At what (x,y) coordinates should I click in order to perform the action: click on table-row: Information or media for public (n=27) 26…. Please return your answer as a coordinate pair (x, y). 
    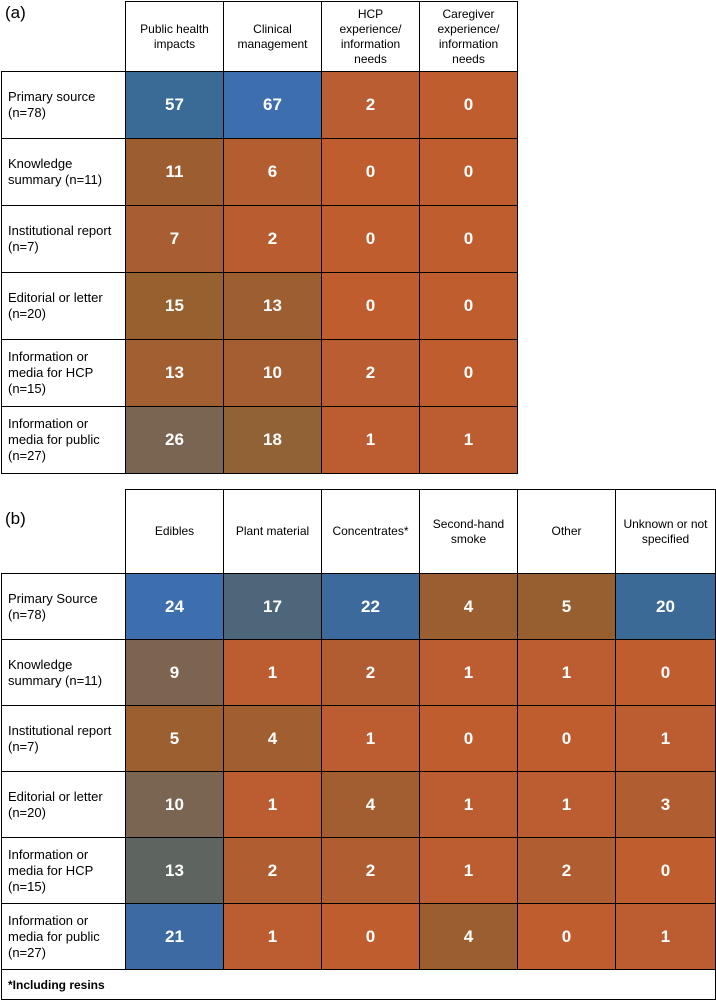
    Looking at the image, I should click on (259, 440).